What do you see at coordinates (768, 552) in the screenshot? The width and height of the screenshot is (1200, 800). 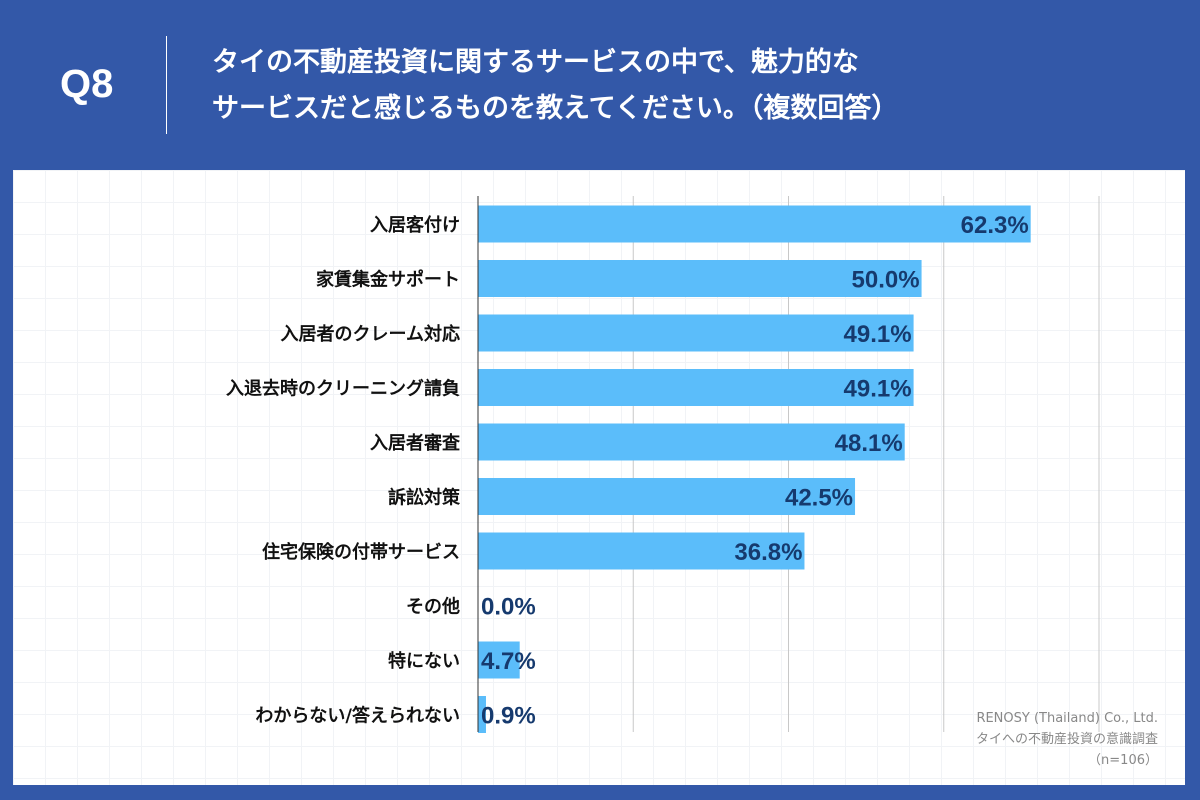 I see `value-label: 36.8%` at bounding box center [768, 552].